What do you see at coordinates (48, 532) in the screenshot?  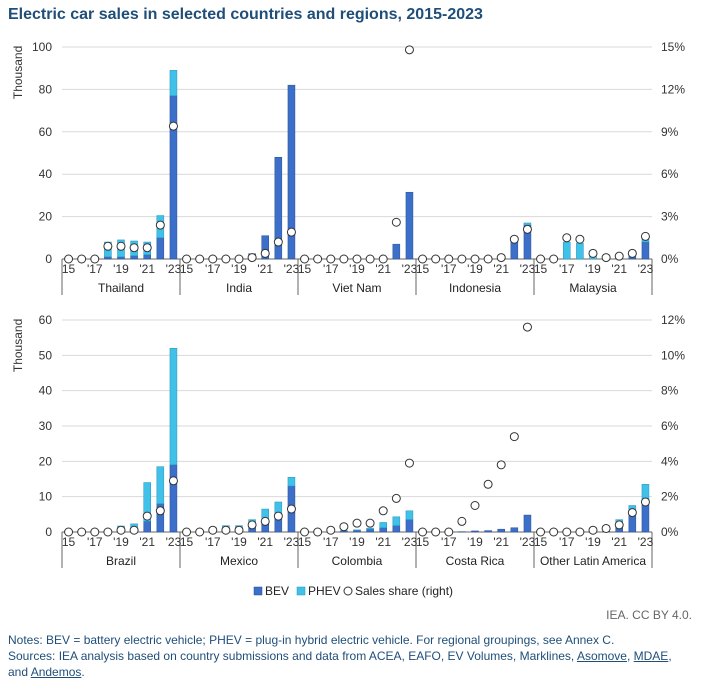 I see `y-tick-label: 0` at bounding box center [48, 532].